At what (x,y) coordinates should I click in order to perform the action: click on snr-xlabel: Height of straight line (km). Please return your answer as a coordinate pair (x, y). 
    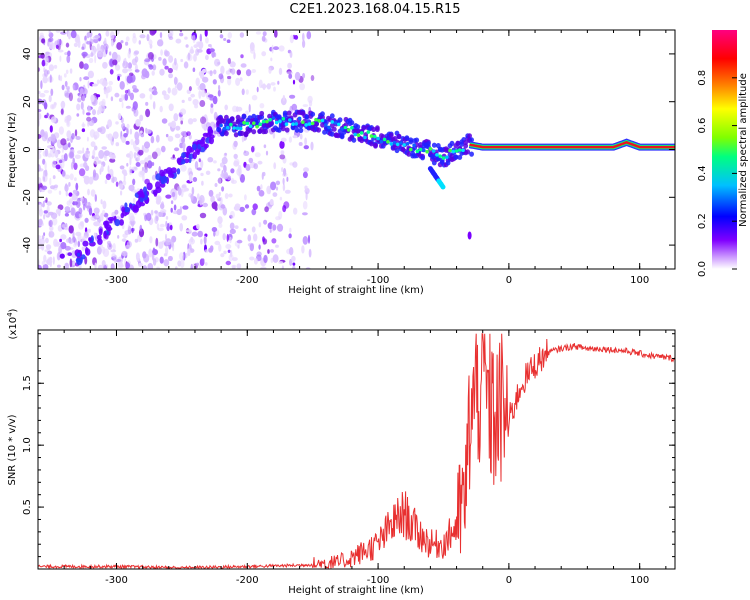
    Looking at the image, I should click on (356, 590).